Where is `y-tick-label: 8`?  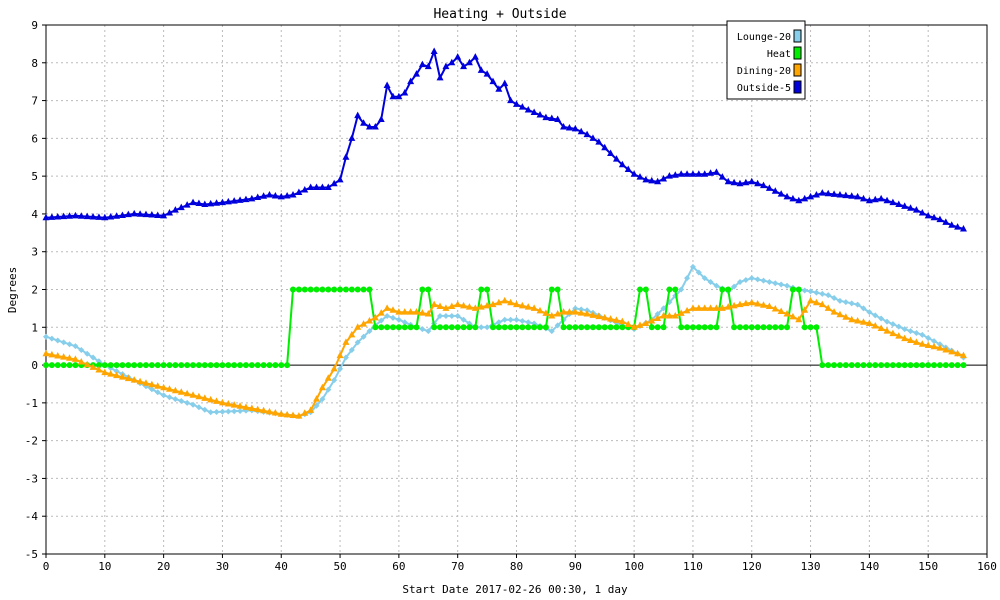
y-tick-label: 8 is located at coordinates (34, 63).